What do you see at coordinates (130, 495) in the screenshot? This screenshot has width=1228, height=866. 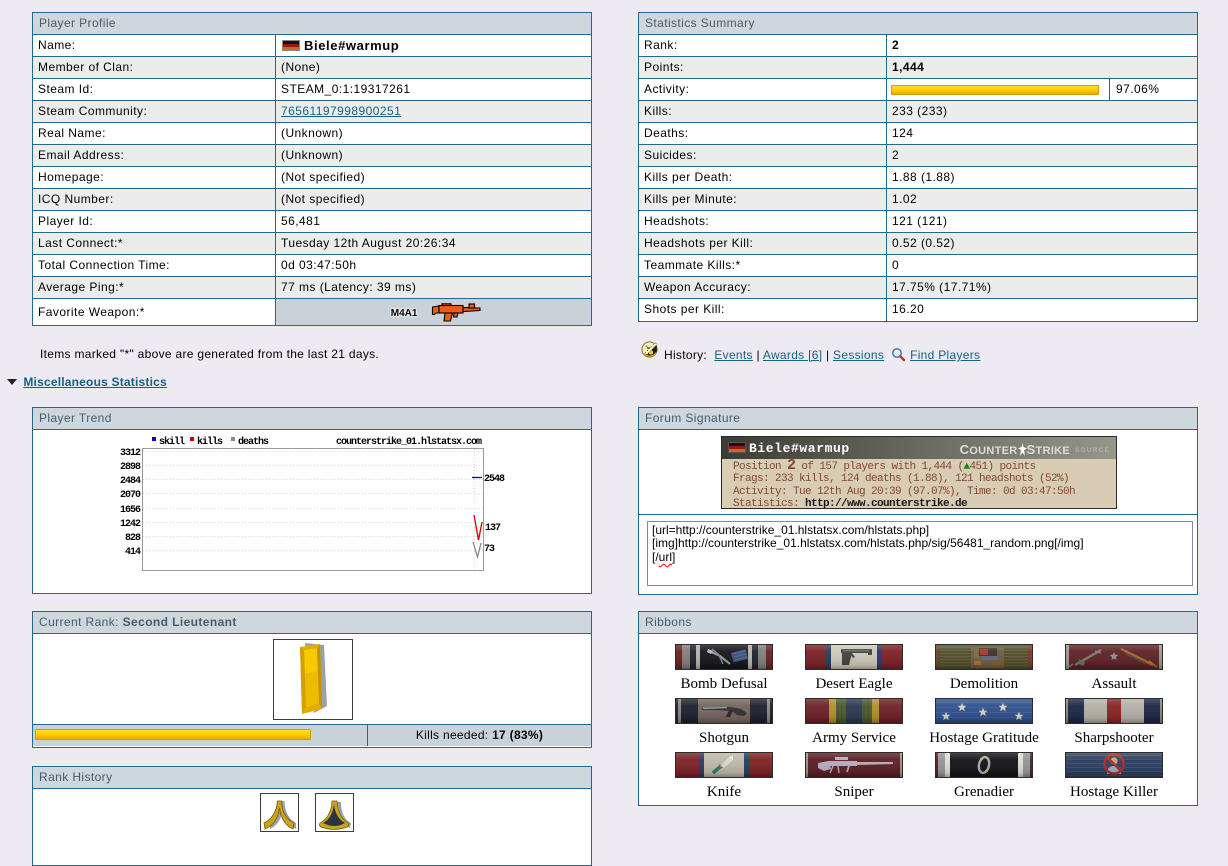 I see `svg-text: 2070` at bounding box center [130, 495].